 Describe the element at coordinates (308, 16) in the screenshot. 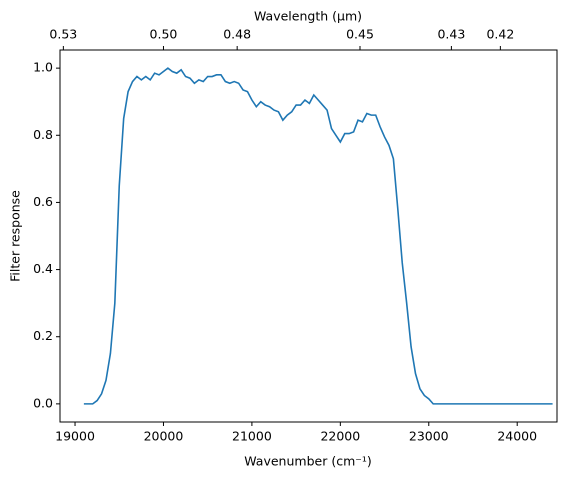

I see `x2-axis-label: Wavelength (μm)` at that location.